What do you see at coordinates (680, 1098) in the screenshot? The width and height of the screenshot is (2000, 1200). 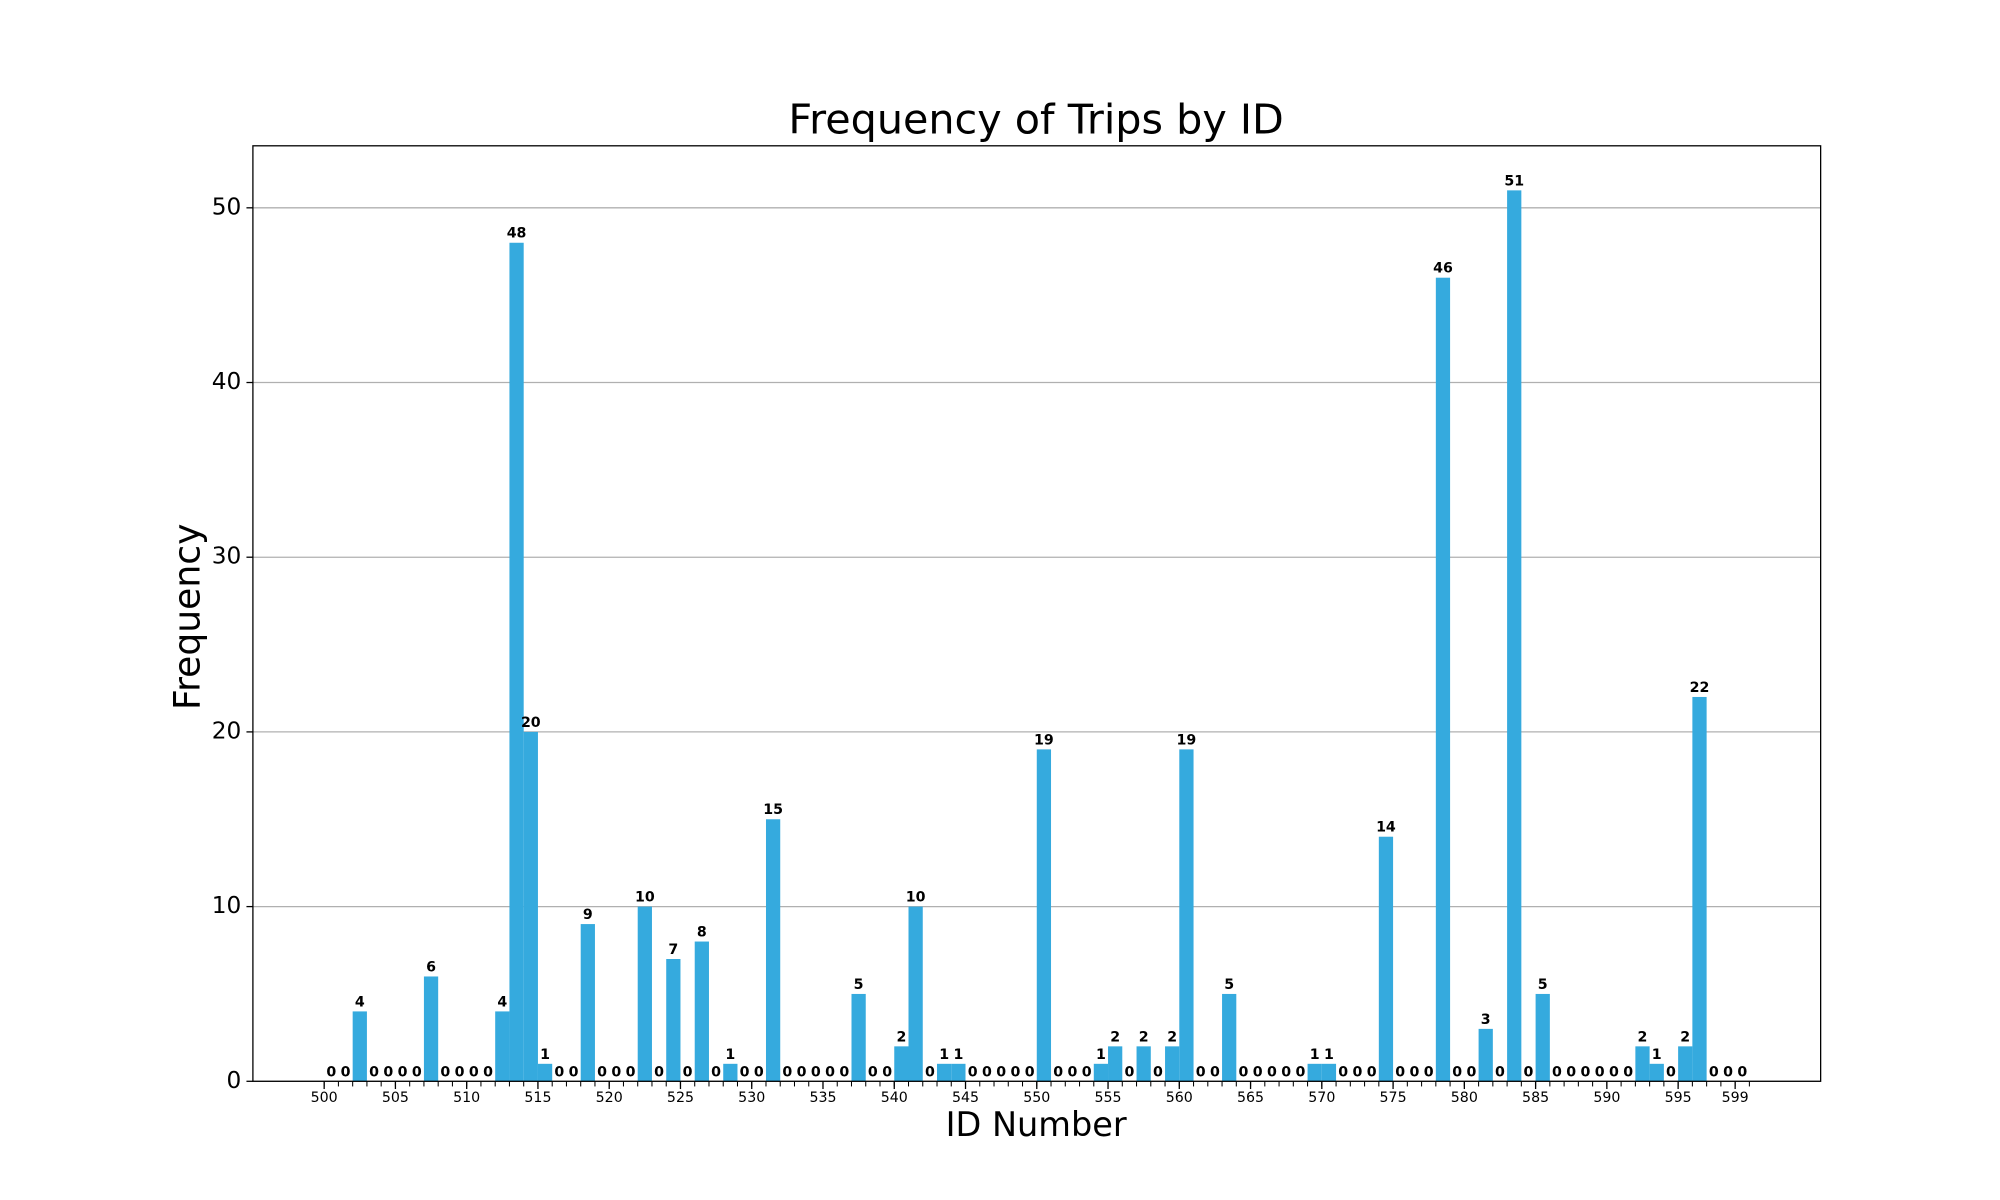 I see `x-tick-label: 525` at bounding box center [680, 1098].